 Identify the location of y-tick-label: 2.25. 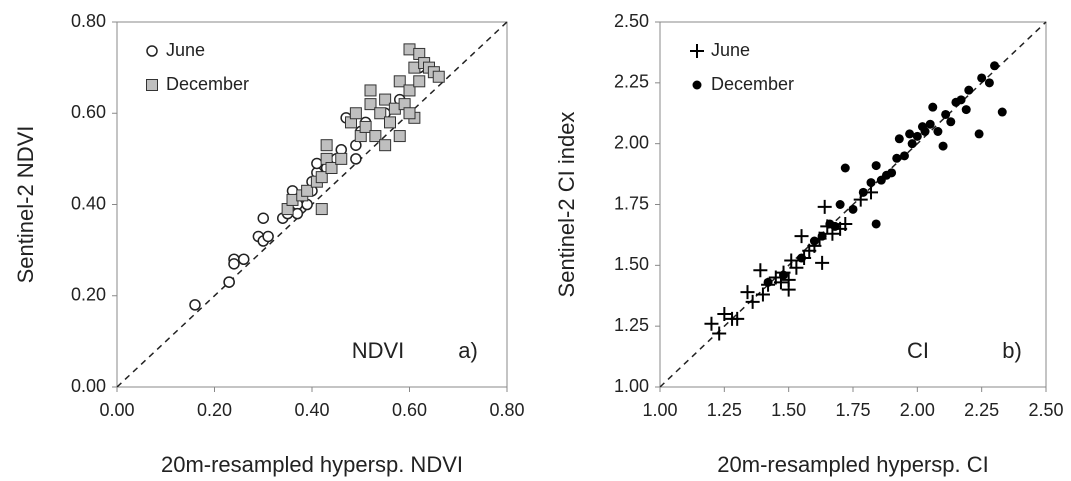
(631, 82).